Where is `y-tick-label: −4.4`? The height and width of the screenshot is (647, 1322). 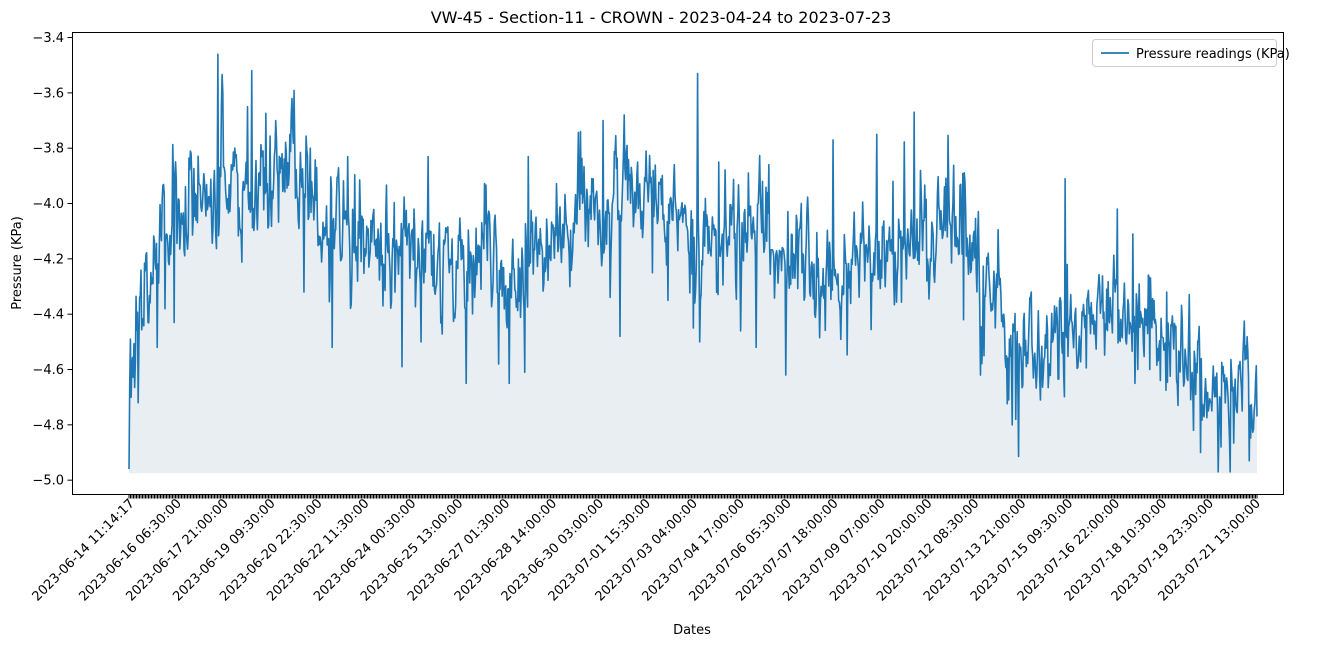
y-tick-label: −4.4 is located at coordinates (48, 315).